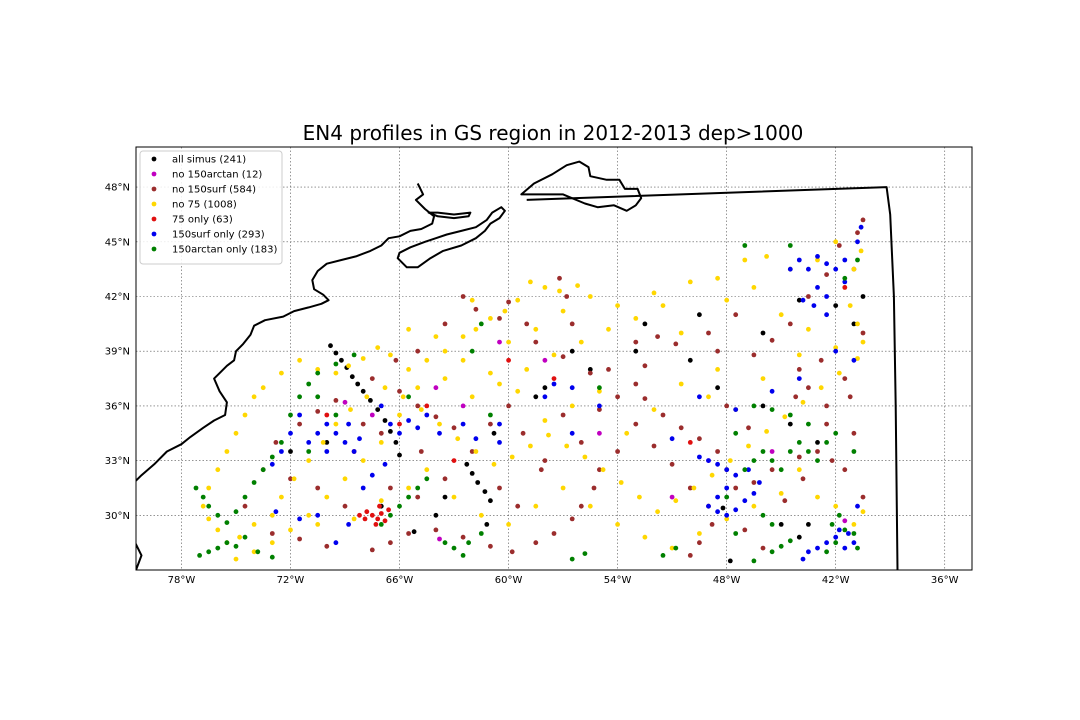  What do you see at coordinates (154, 249) in the screenshot?
I see `legend-marker` at bounding box center [154, 249].